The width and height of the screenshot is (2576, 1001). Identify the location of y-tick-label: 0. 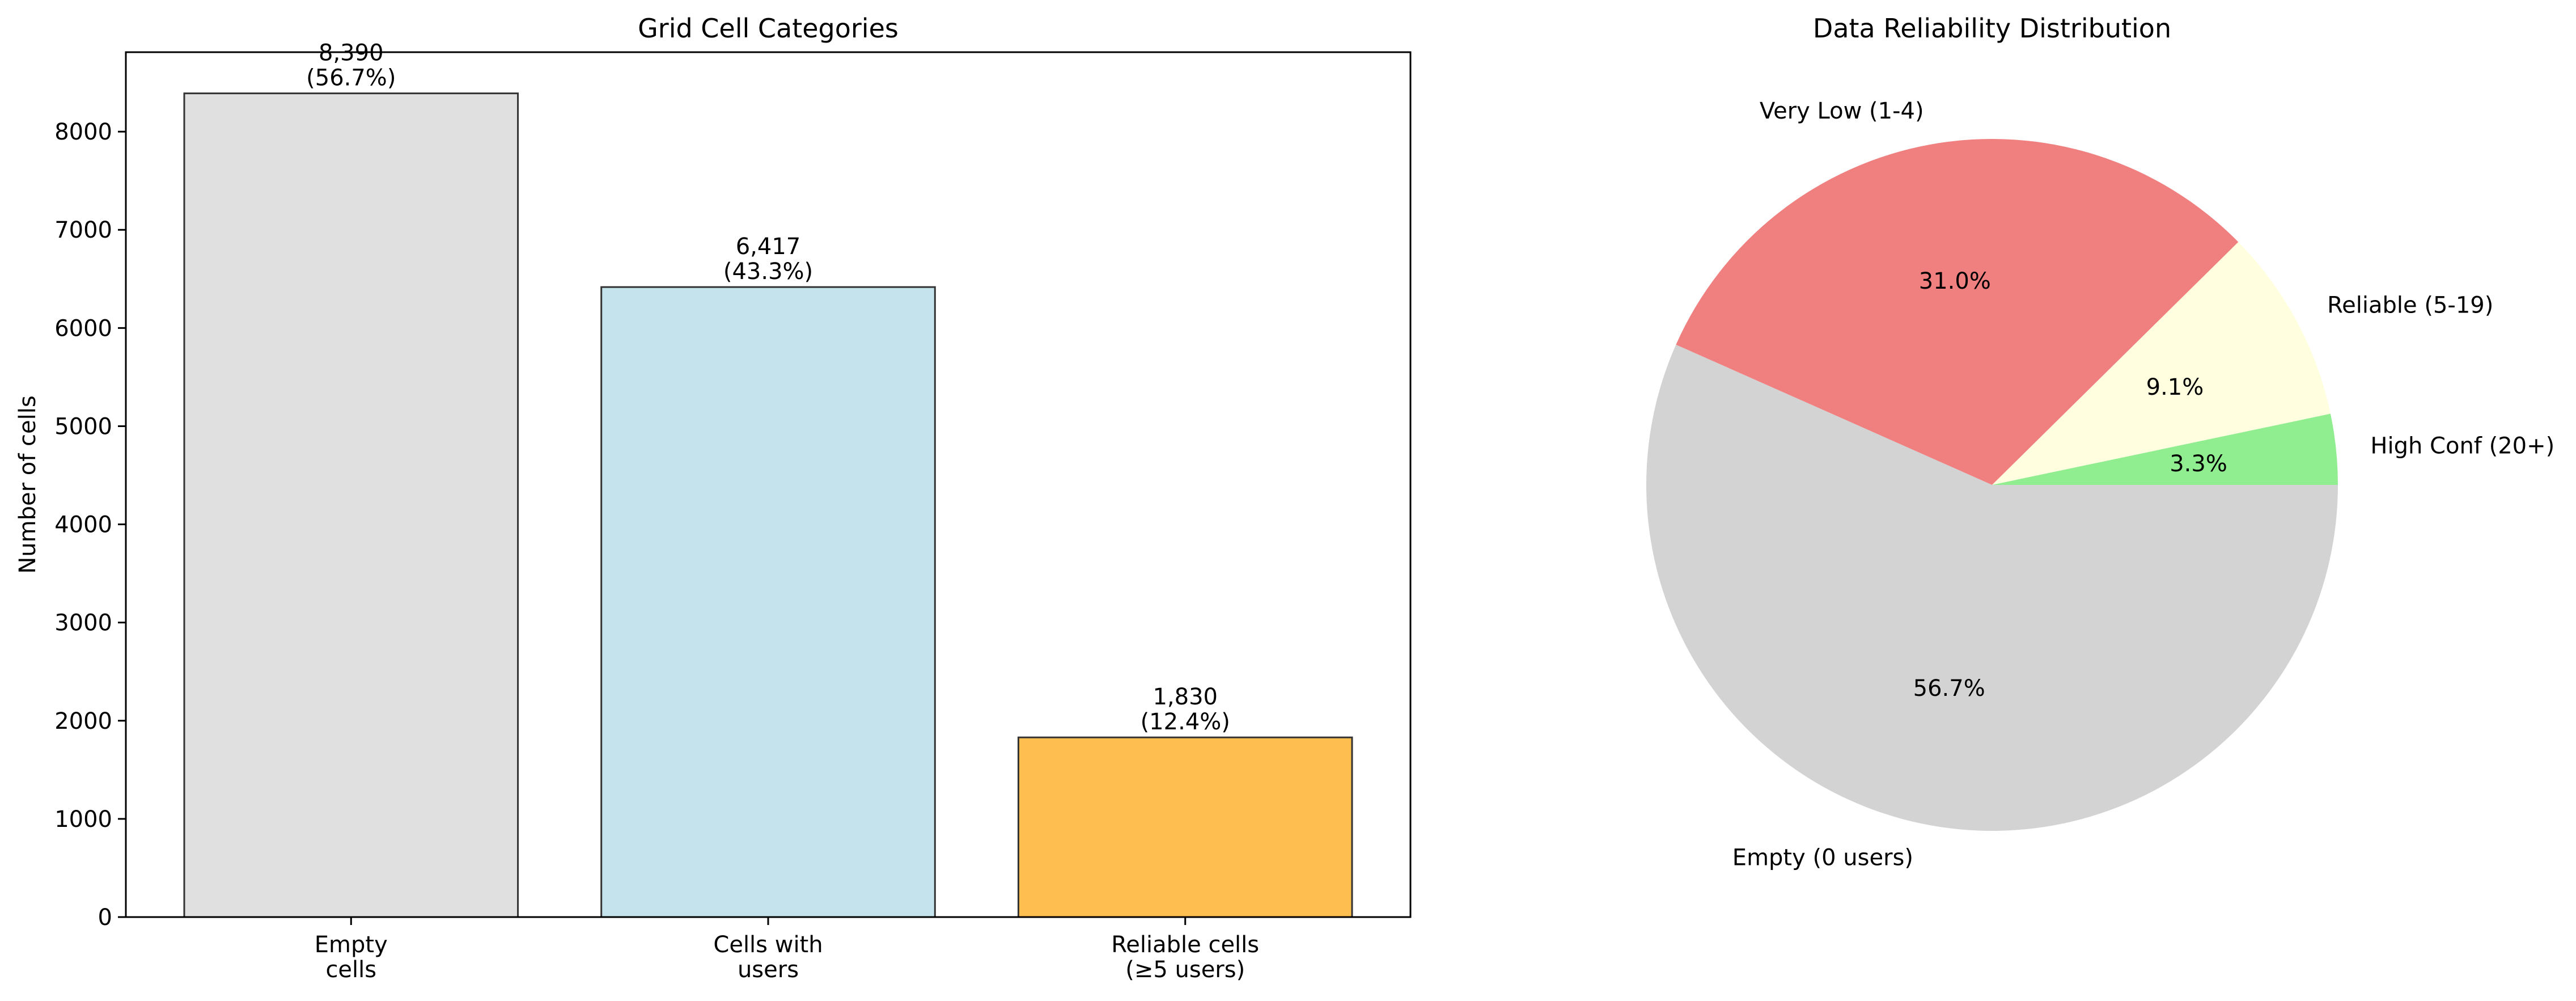
(105, 918).